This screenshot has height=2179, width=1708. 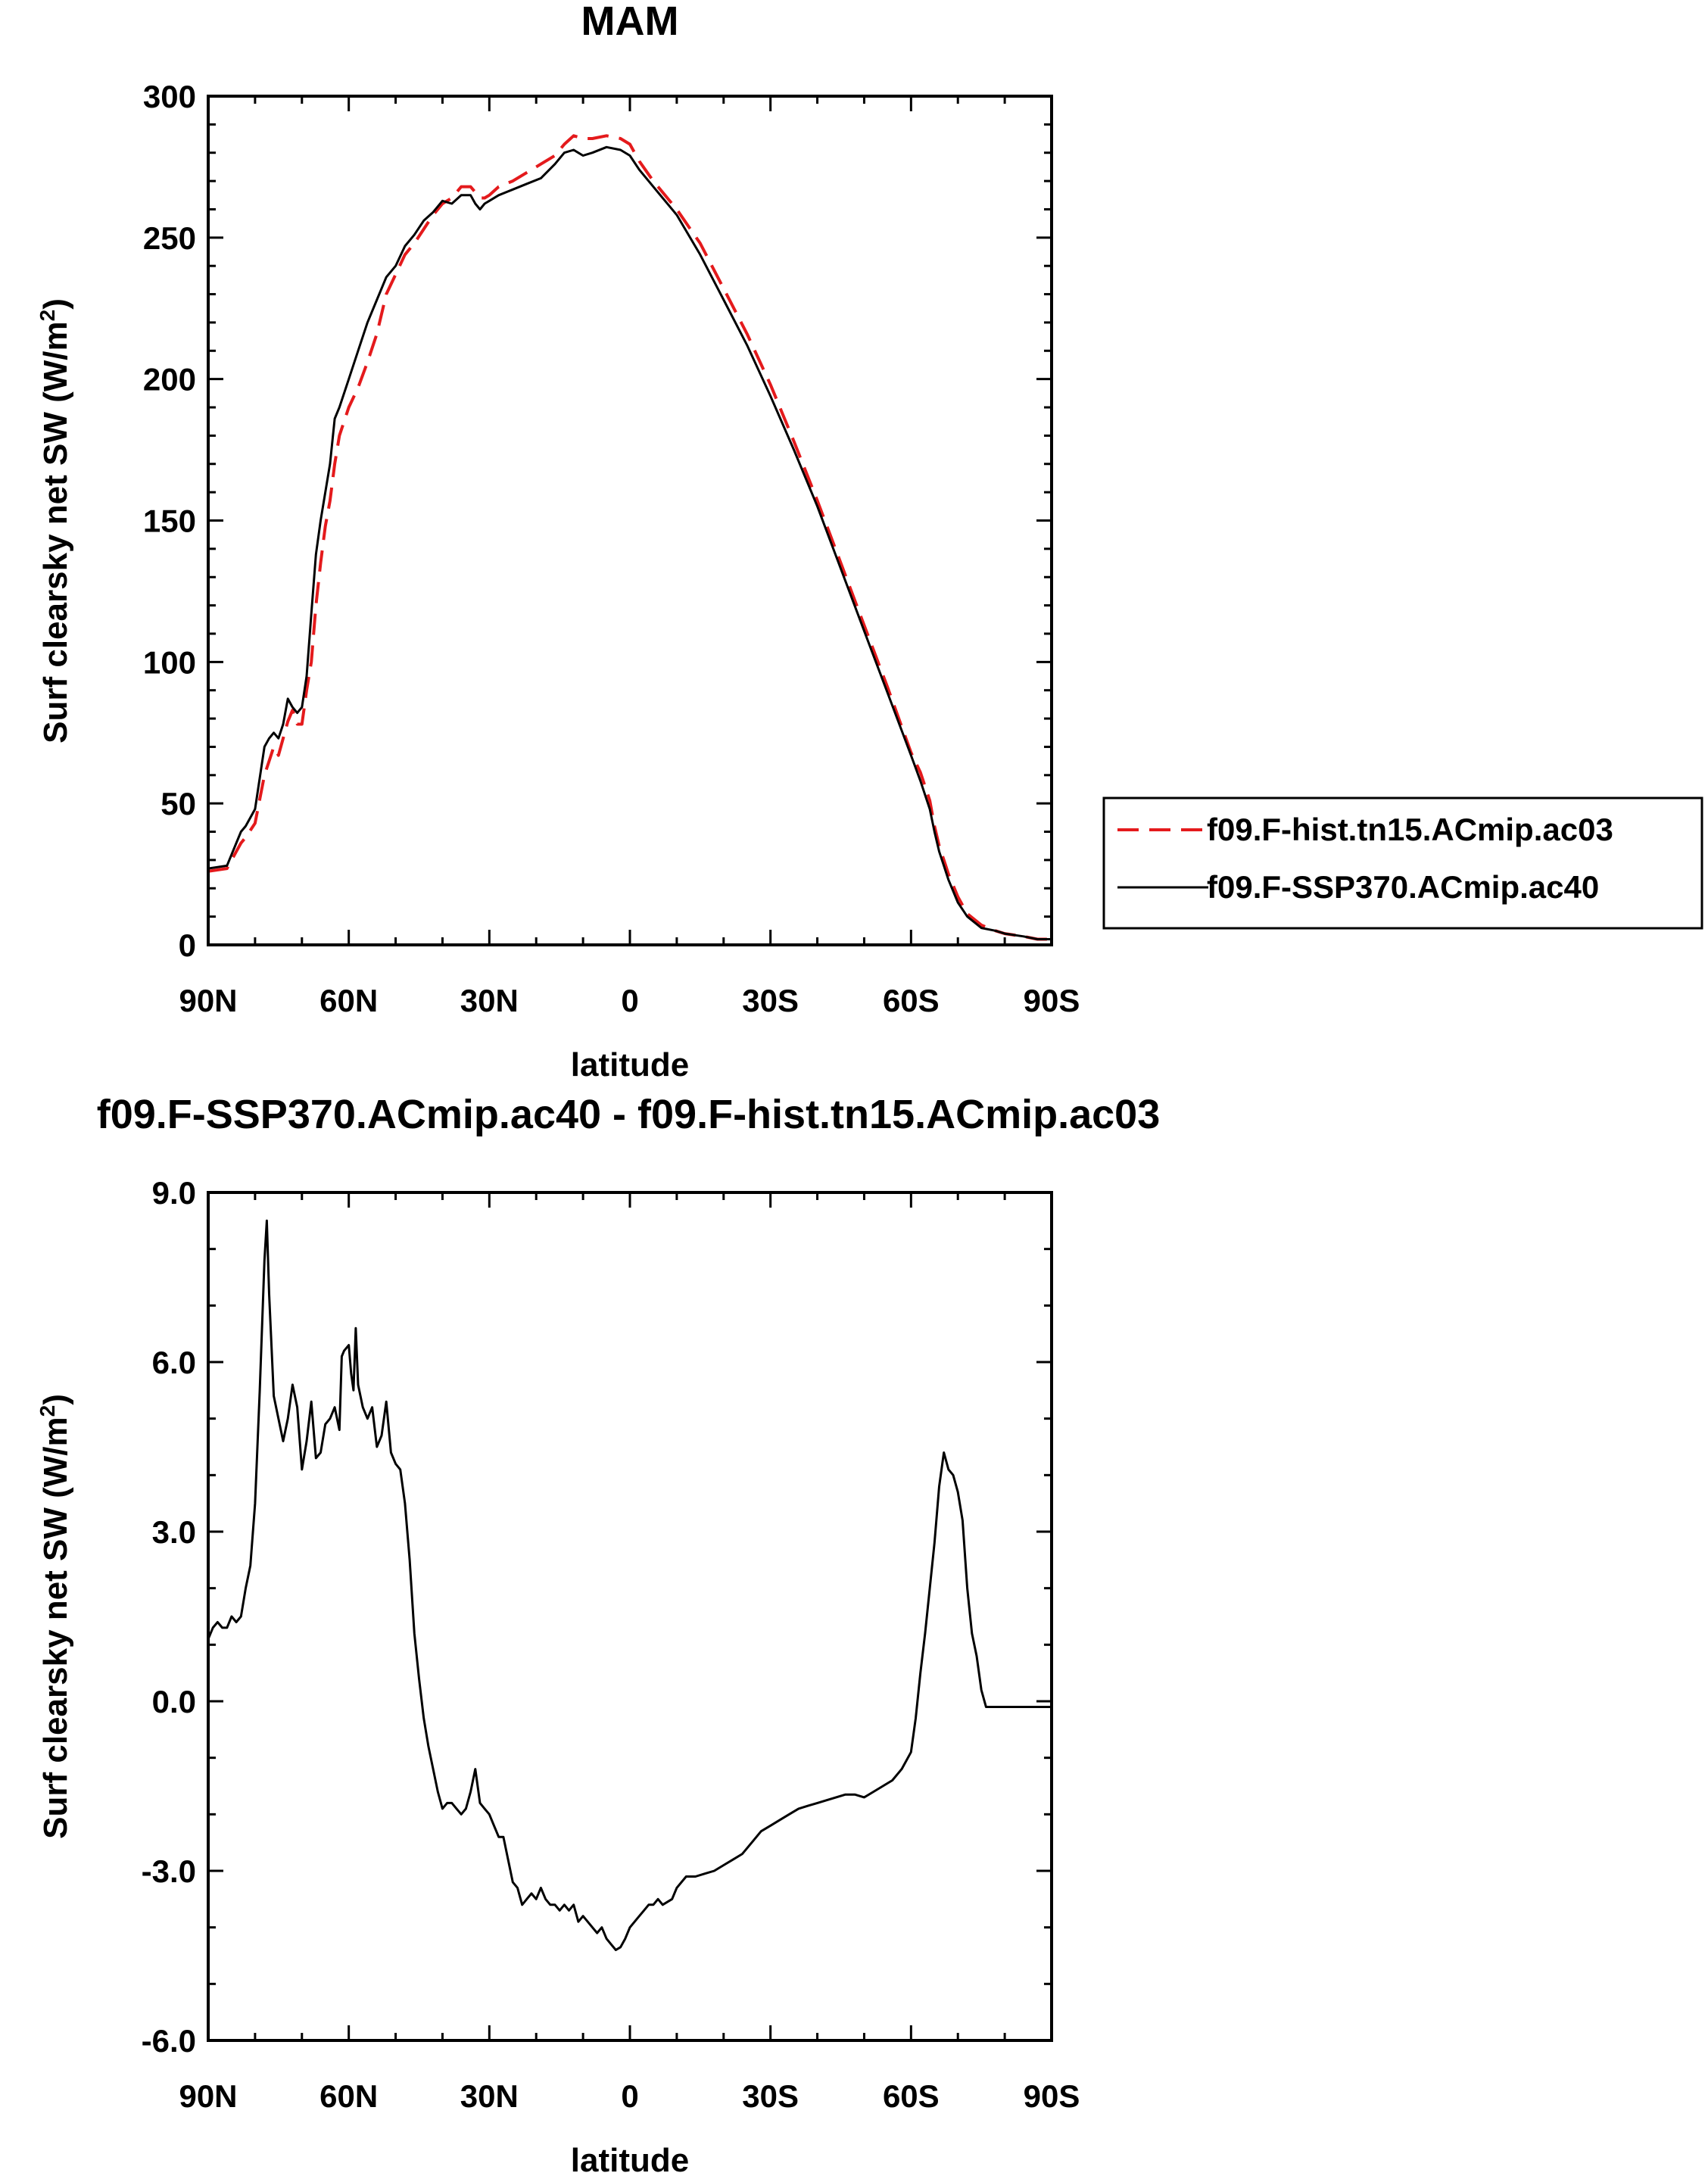 I want to click on bottom-x-axis-label: latitude, so click(x=630, y=2160).